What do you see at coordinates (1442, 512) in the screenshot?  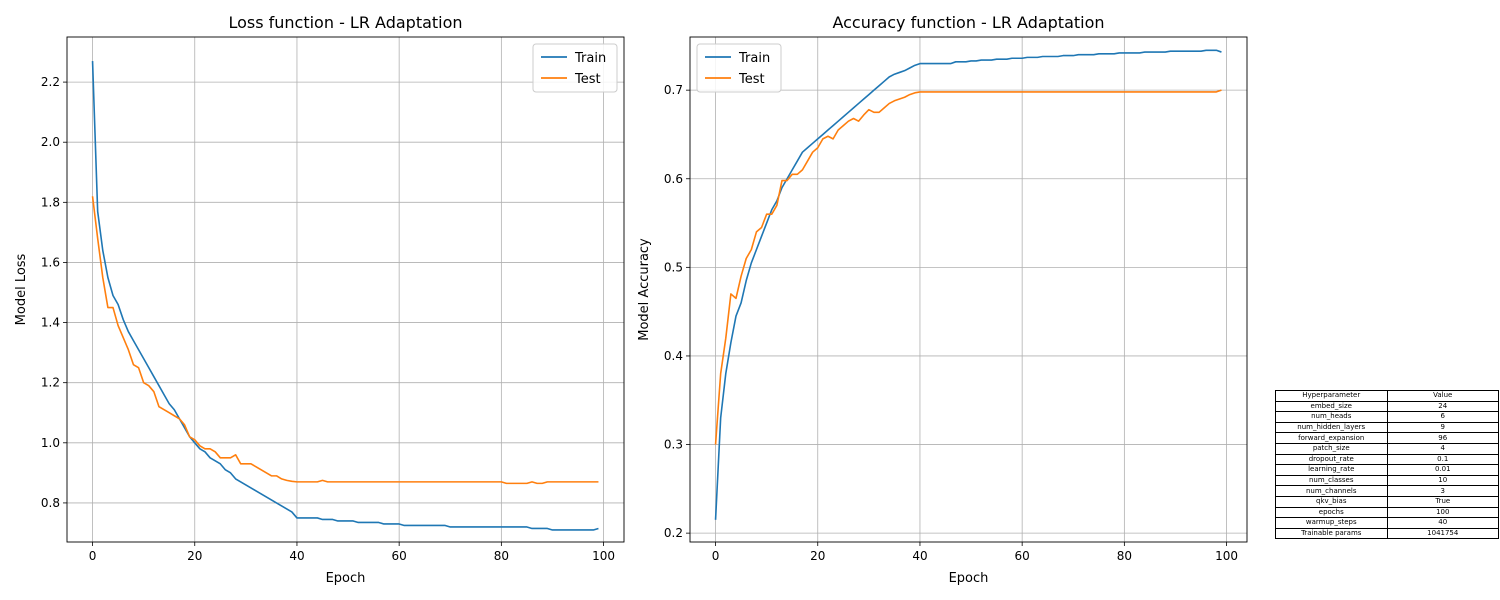 I see `param-value-cell: 100` at bounding box center [1442, 512].